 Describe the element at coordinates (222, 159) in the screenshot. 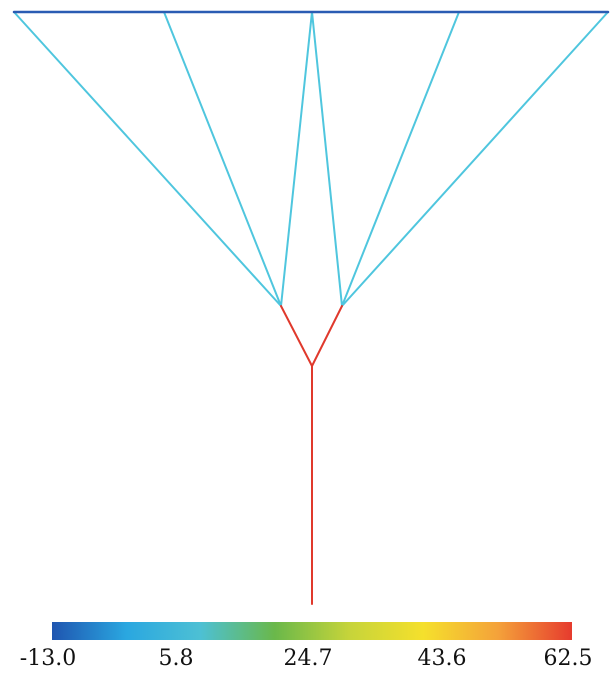

I see `member-inner-left` at that location.